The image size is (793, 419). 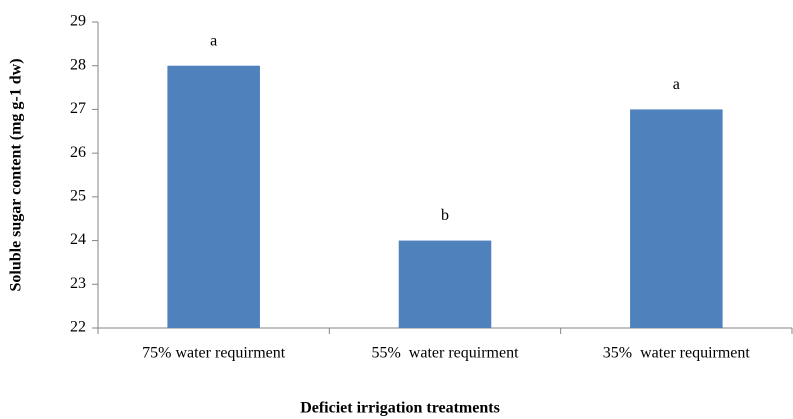 I want to click on y-tick-label: 29, so click(x=78, y=21).